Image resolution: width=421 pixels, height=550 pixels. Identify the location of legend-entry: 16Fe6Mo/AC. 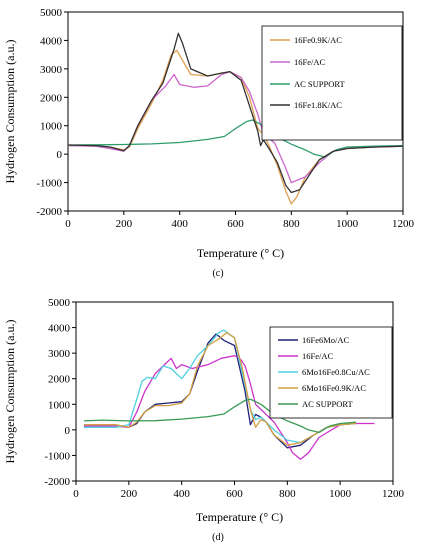
(326, 340).